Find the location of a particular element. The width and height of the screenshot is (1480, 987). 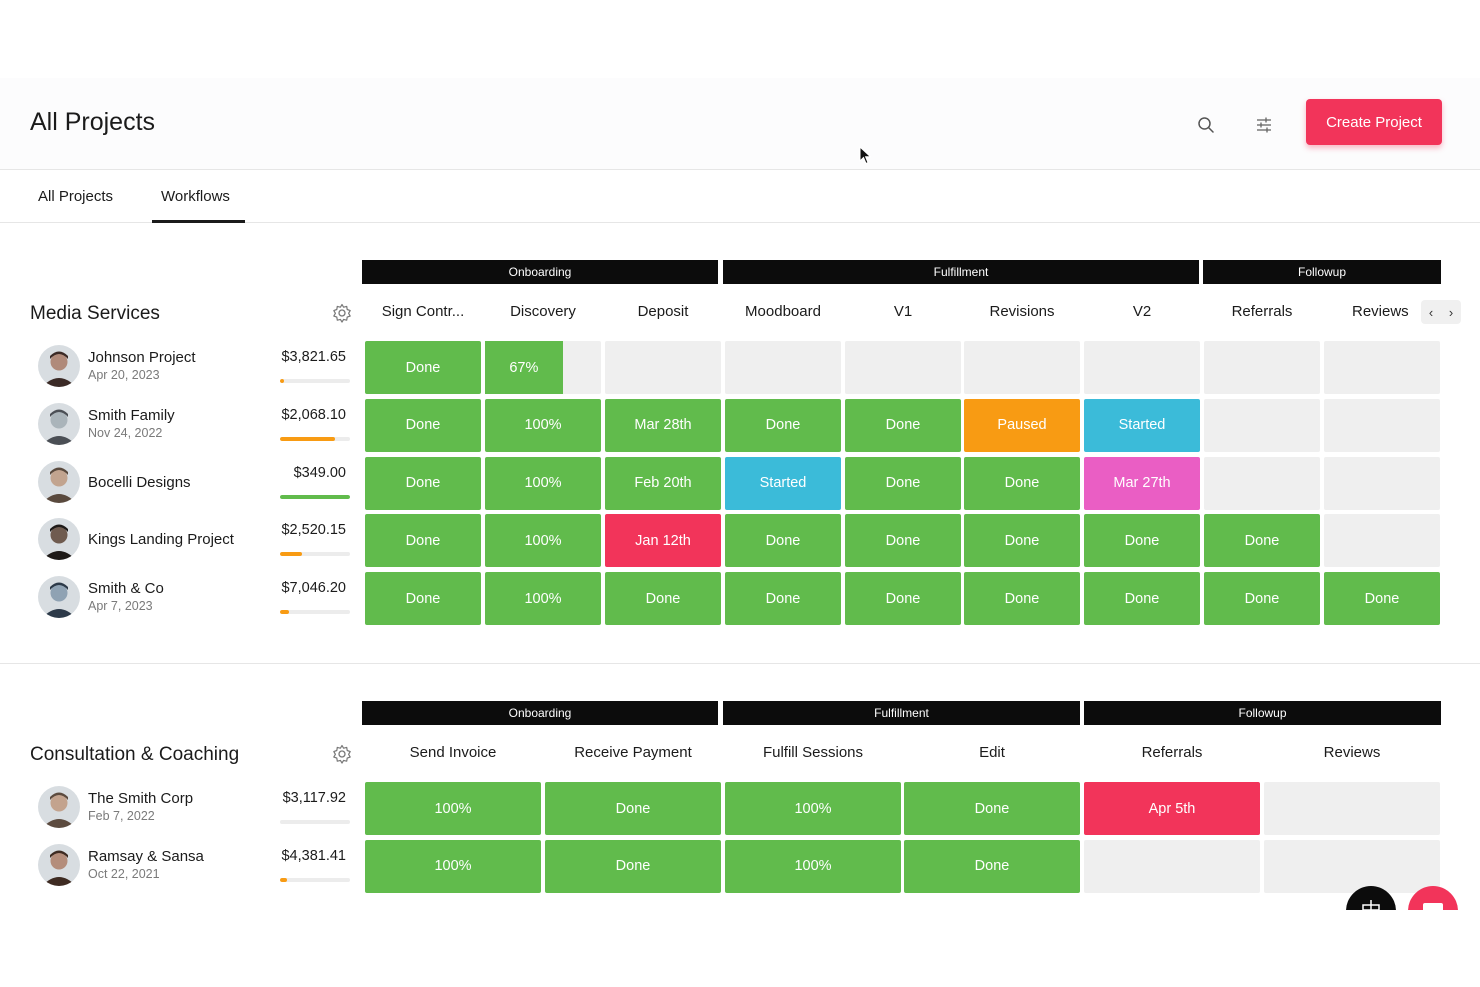

stage-status-cell: Jan 12th is located at coordinates (663, 541).